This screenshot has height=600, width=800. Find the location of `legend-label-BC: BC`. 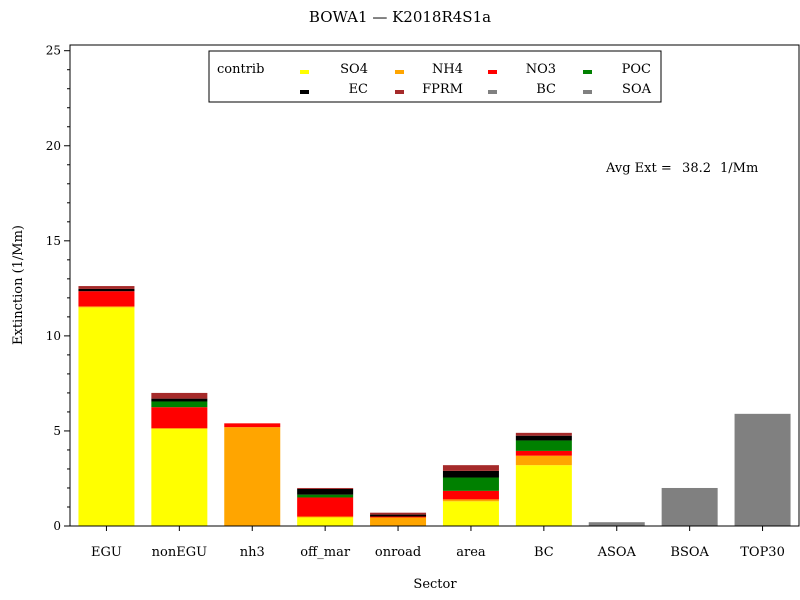

legend-label-BC: BC is located at coordinates (546, 89).